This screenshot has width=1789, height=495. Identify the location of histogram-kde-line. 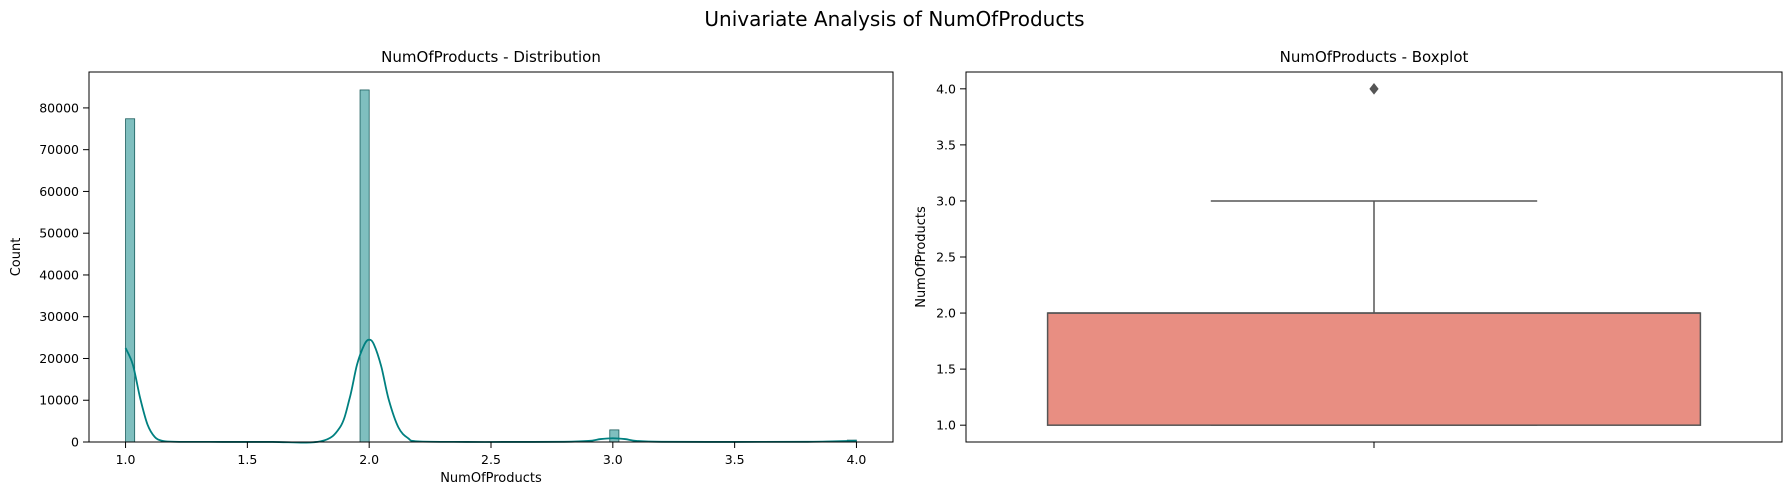
(490, 391).